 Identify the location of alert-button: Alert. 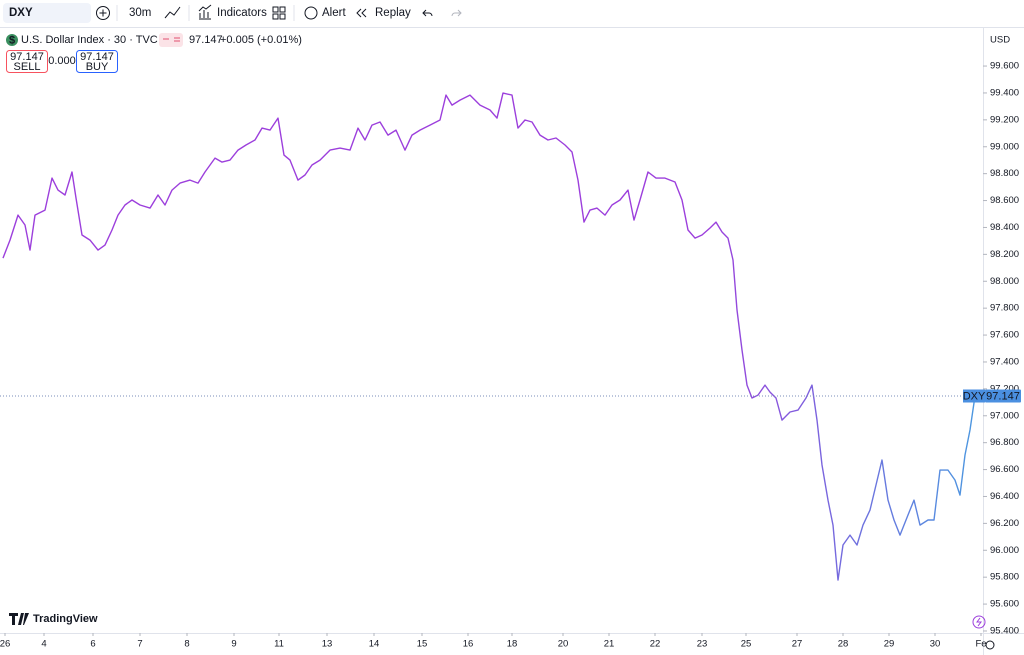
(334, 13).